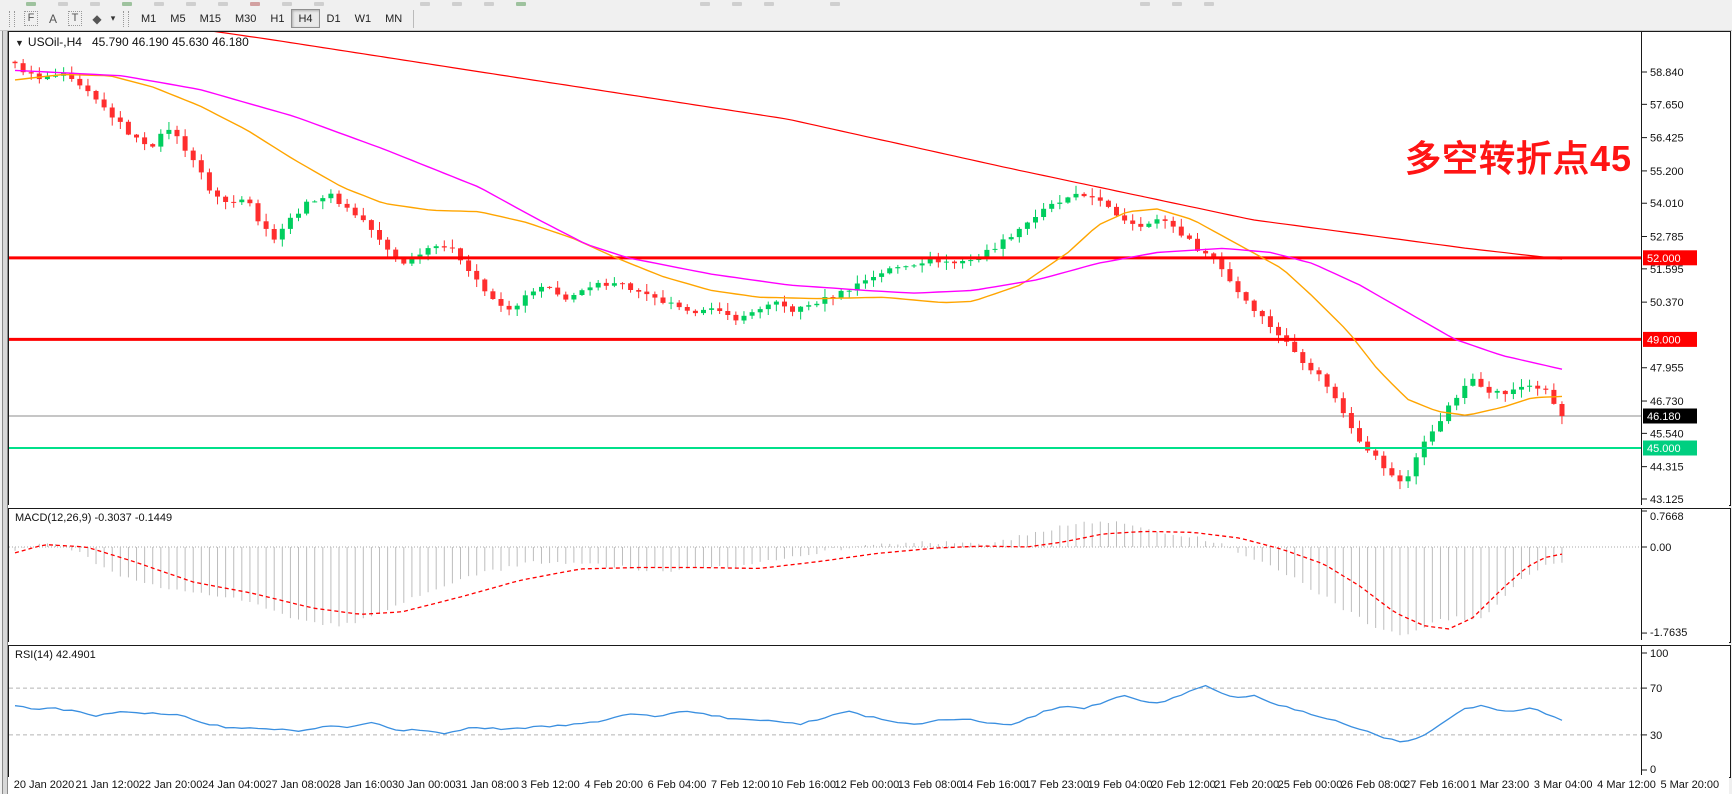  Describe the element at coordinates (1690, 785) in the screenshot. I see `time-axis-label: 5 Mar 20:00` at that location.